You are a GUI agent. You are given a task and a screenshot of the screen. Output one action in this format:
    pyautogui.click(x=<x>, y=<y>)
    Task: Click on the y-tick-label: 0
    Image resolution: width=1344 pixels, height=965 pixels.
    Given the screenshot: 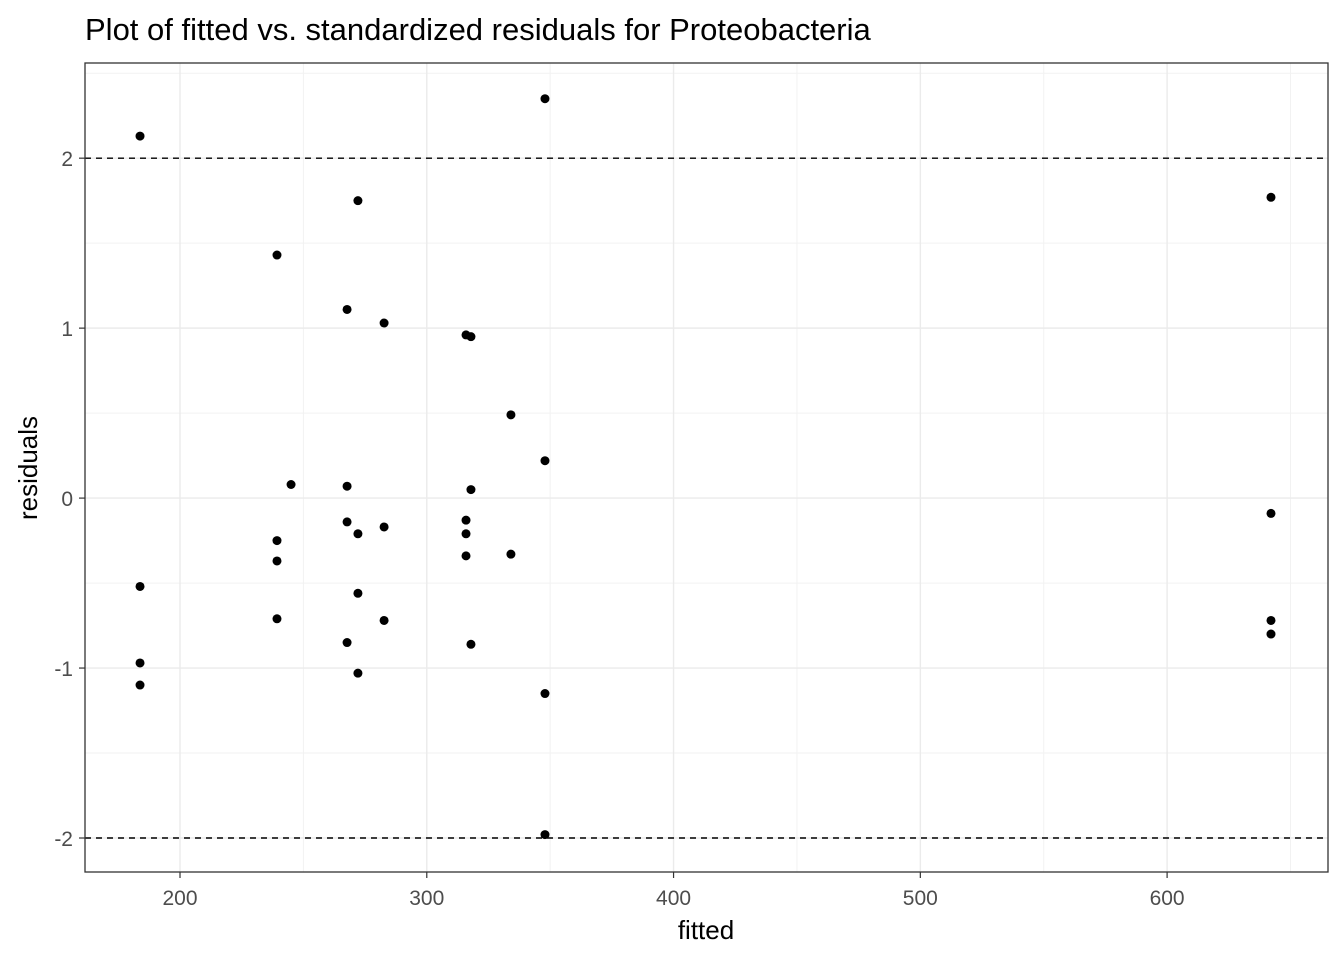 What is the action you would take?
    pyautogui.click(x=67, y=499)
    